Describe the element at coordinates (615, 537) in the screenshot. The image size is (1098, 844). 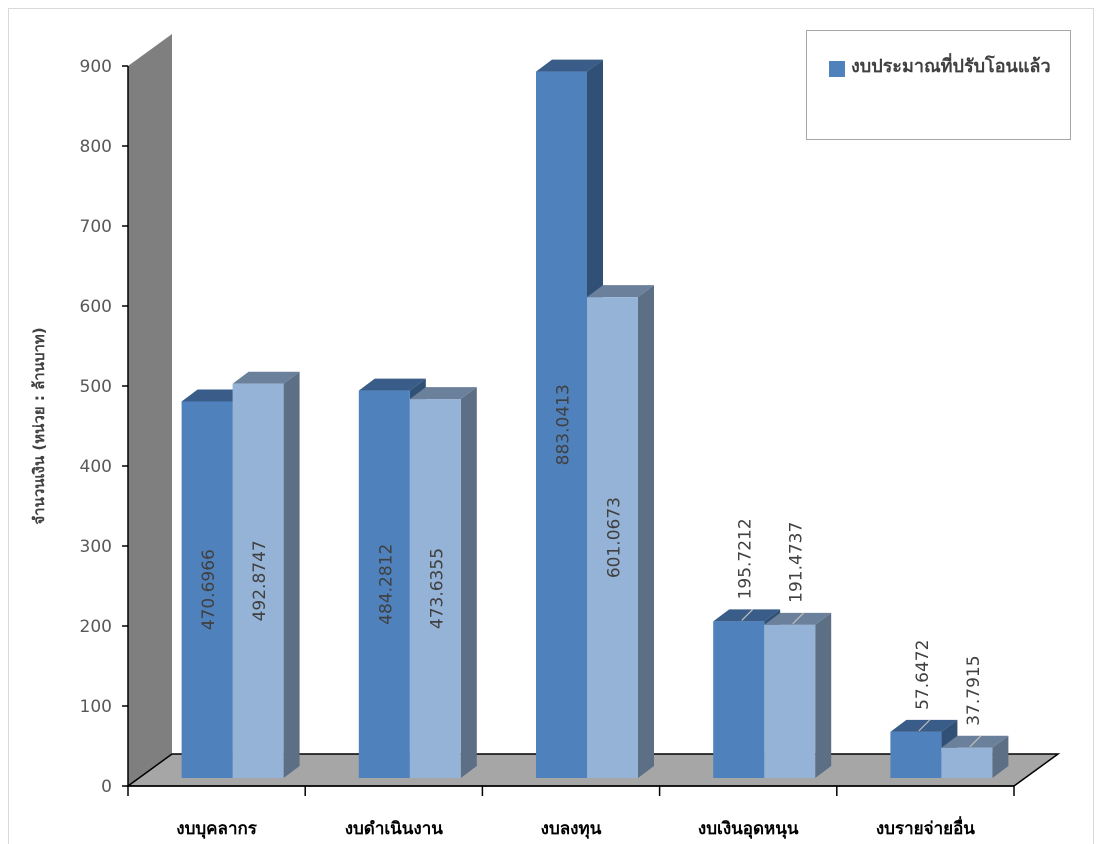
I see `data-label: 601.0673` at that location.